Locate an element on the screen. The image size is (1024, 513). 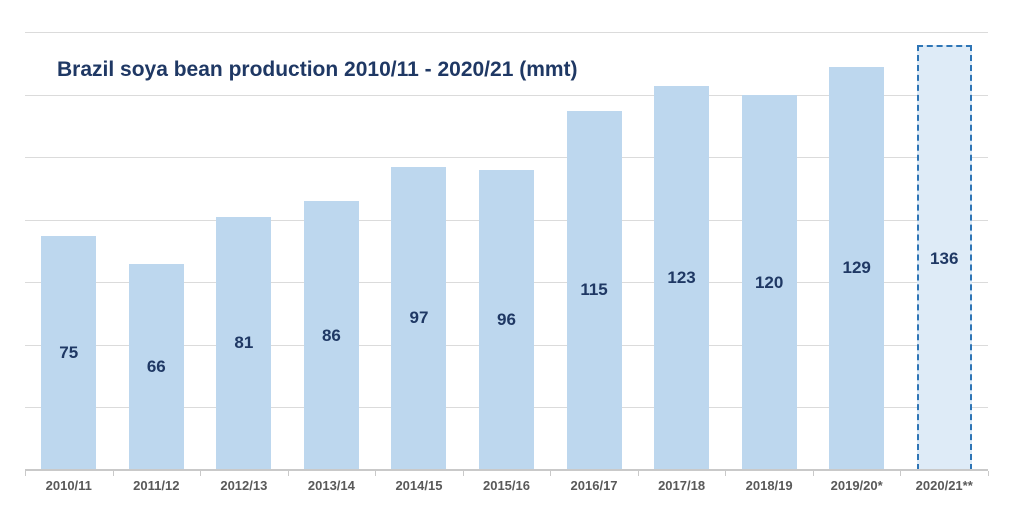
bar-value-label: 120 is located at coordinates (769, 282).